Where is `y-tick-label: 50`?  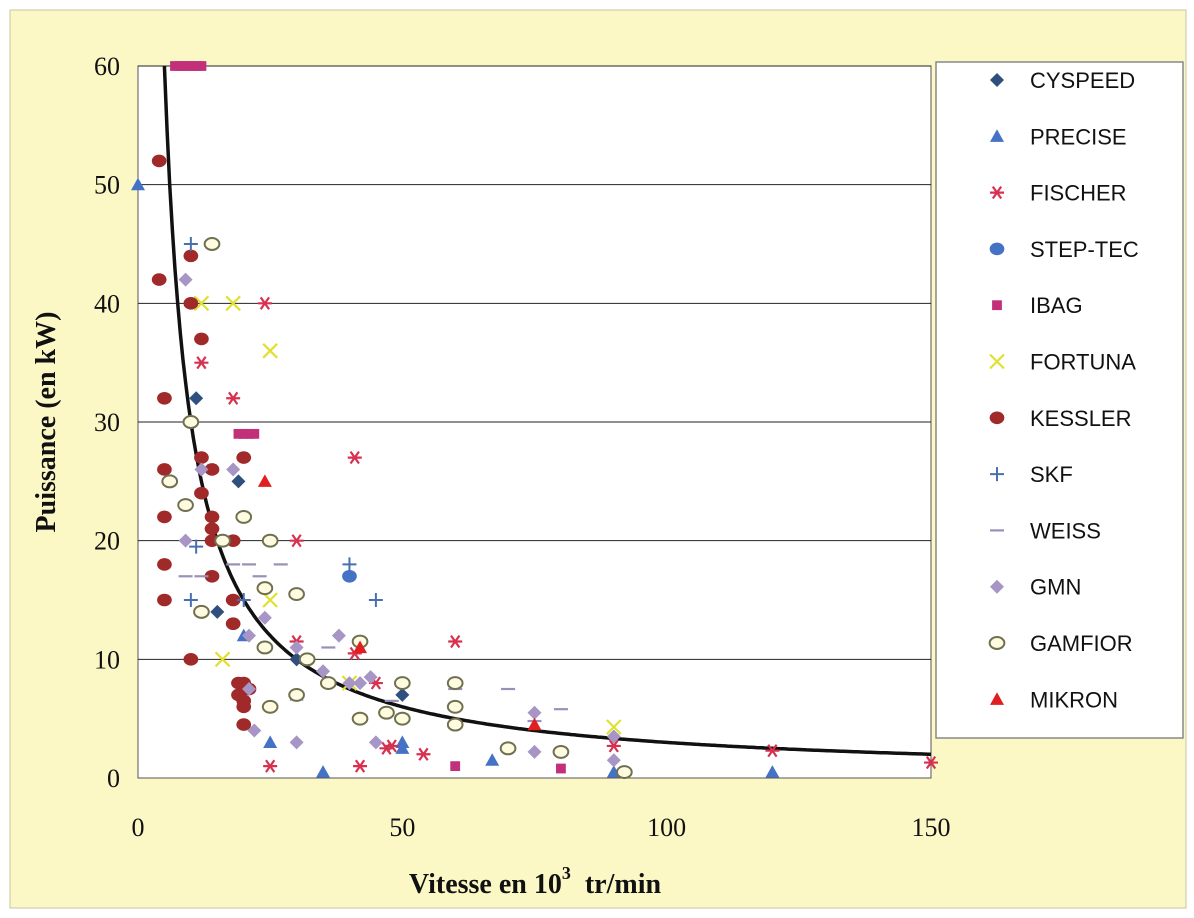 y-tick-label: 50 is located at coordinates (107, 185).